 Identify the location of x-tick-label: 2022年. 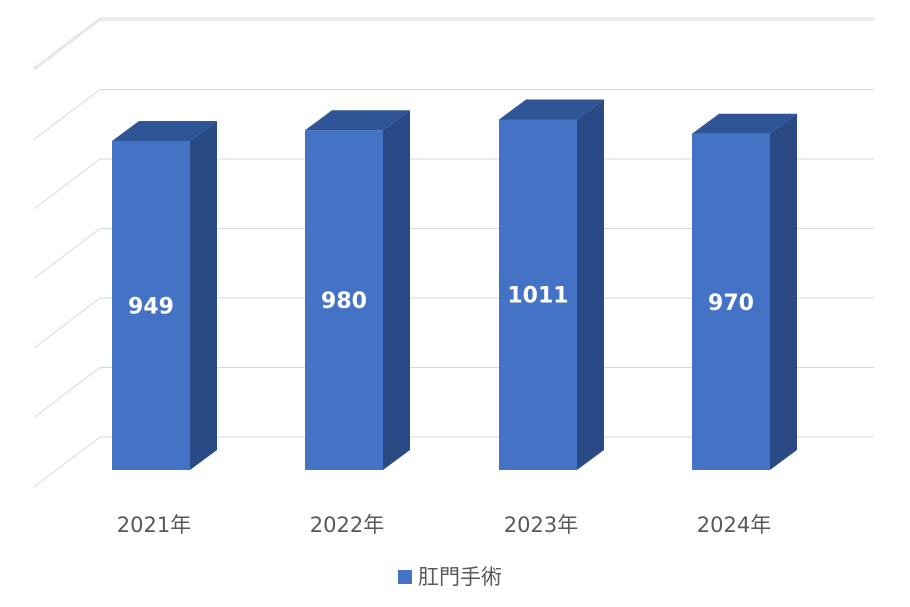
(347, 525).